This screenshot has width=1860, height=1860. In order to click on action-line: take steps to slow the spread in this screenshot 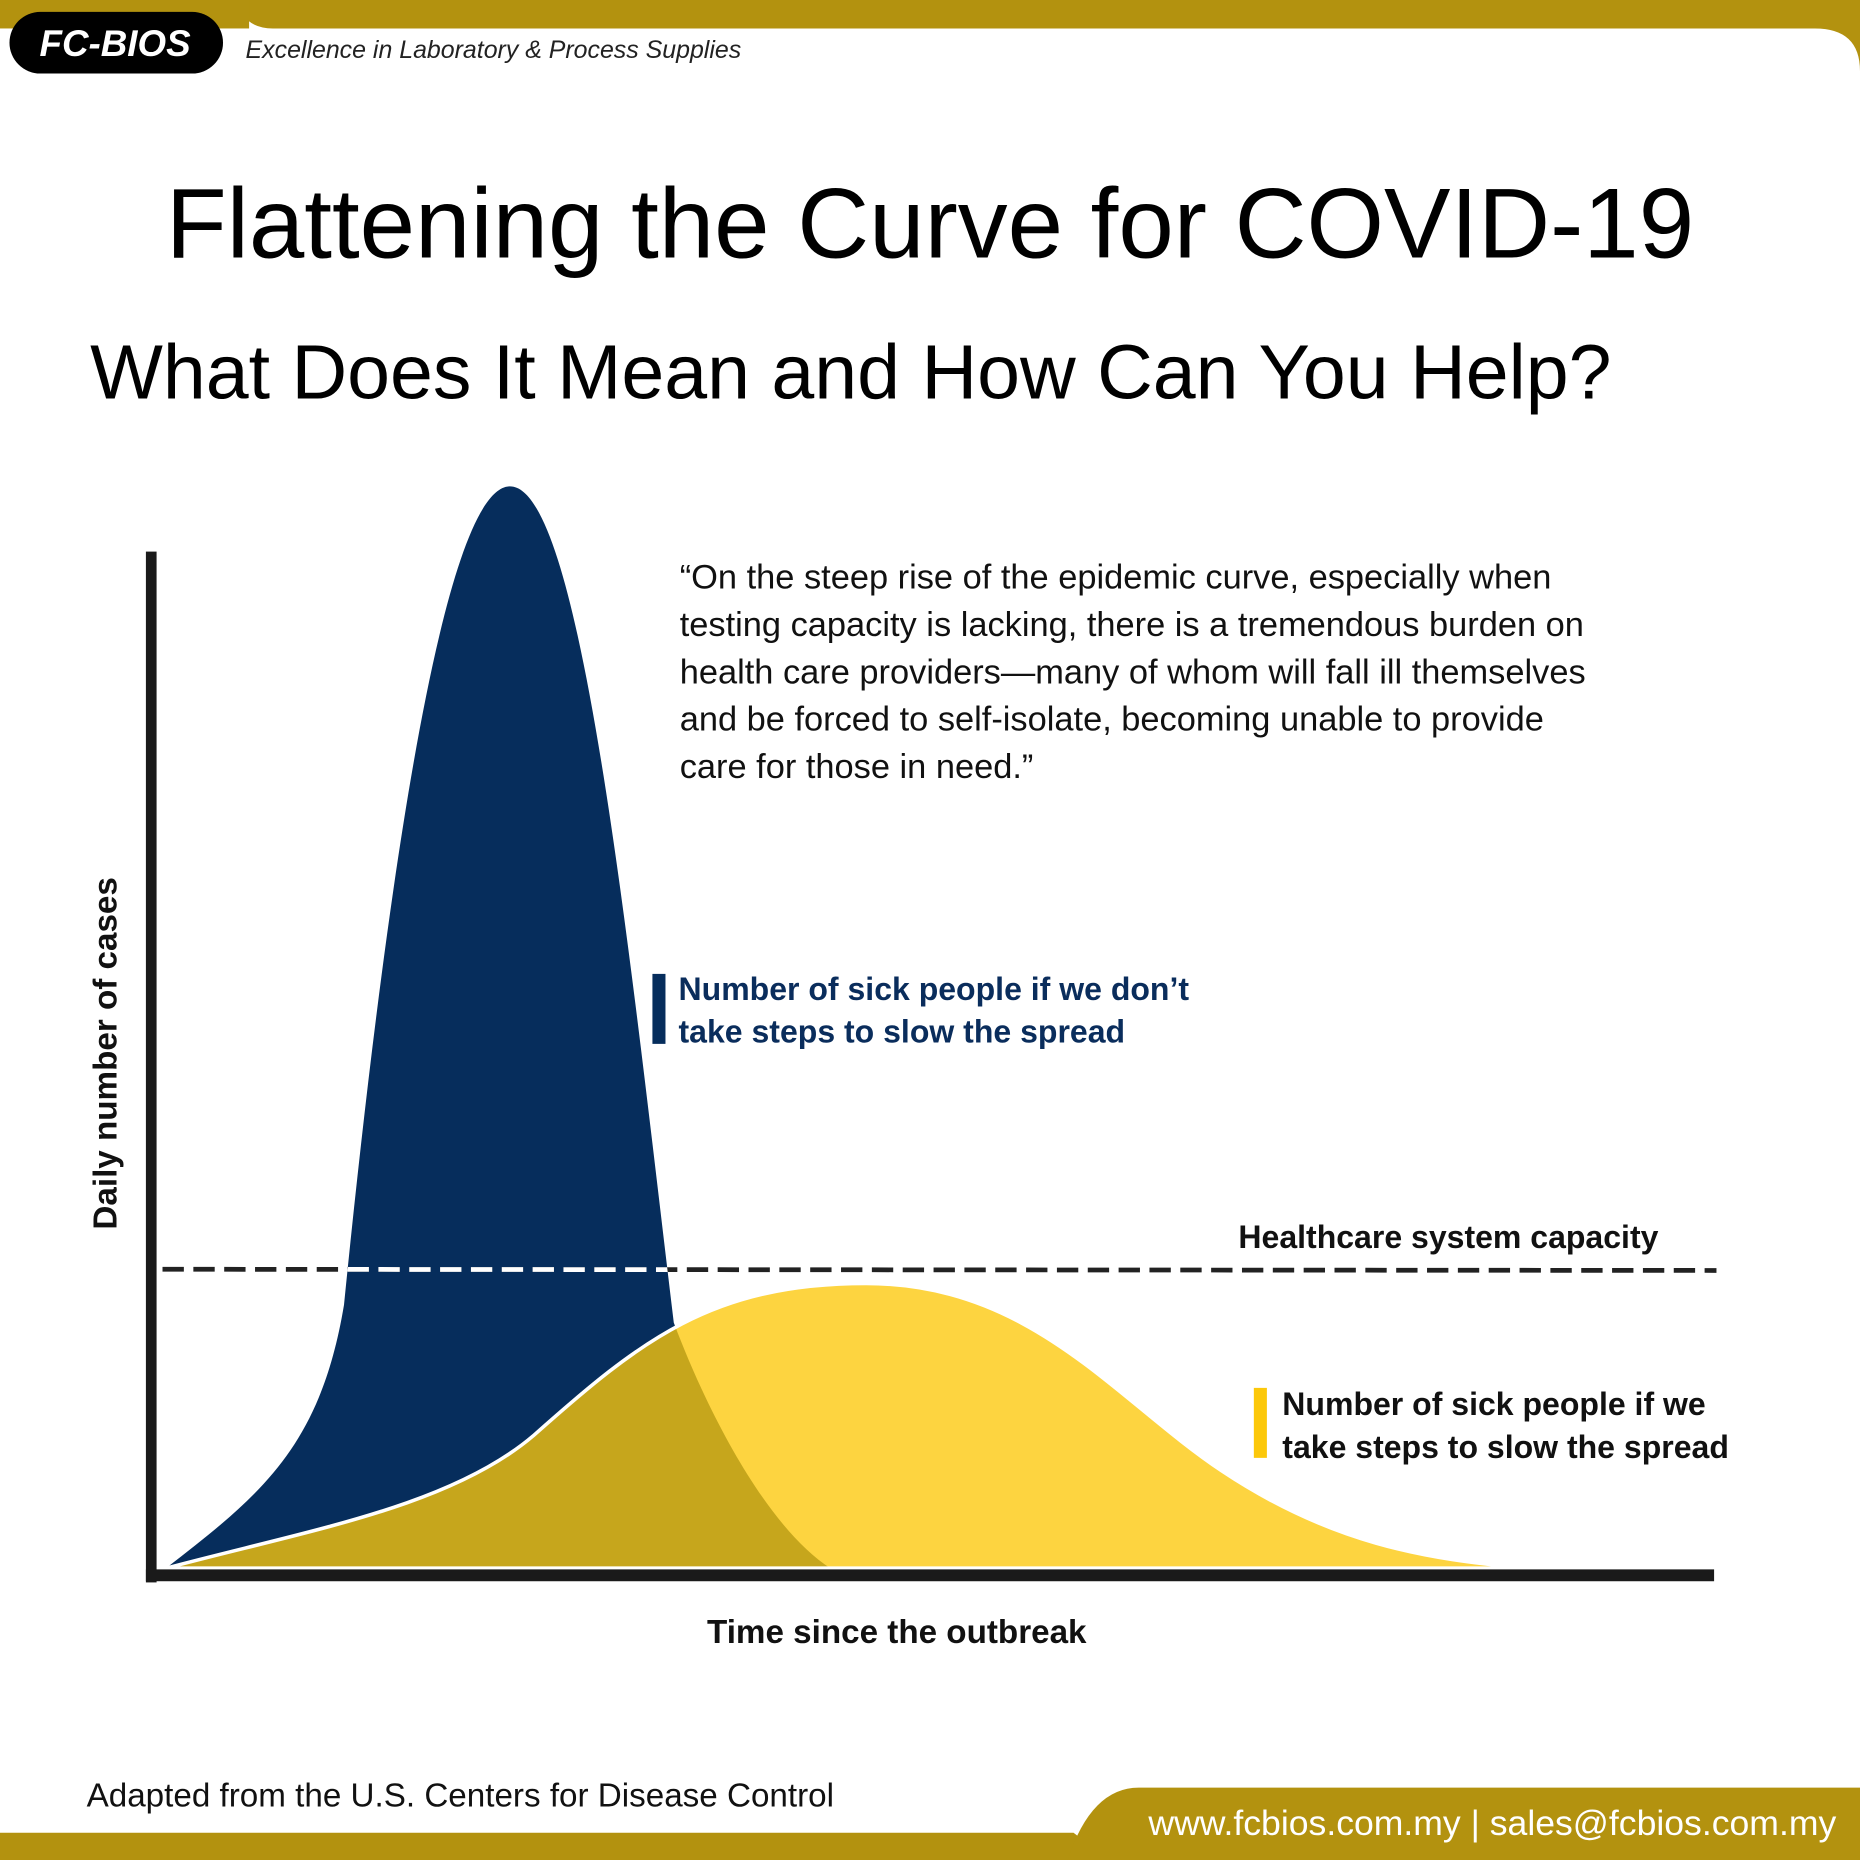, I will do `click(1505, 1447)`.